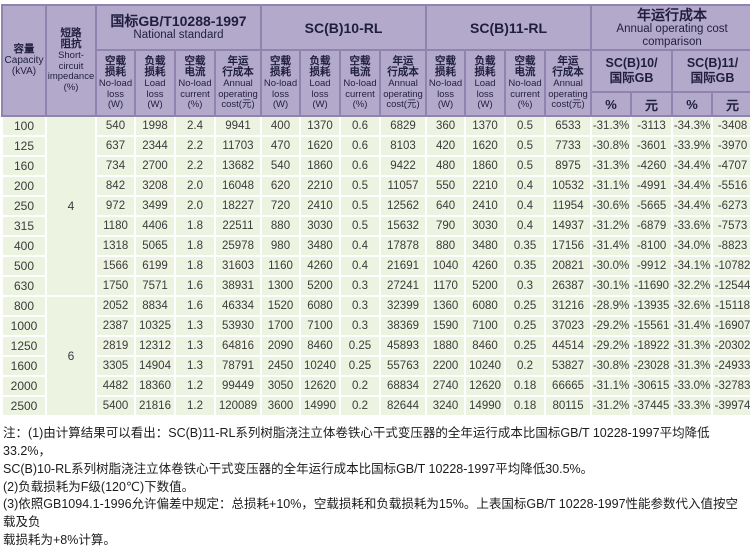  I want to click on value-cell: 1.6, so click(195, 286).